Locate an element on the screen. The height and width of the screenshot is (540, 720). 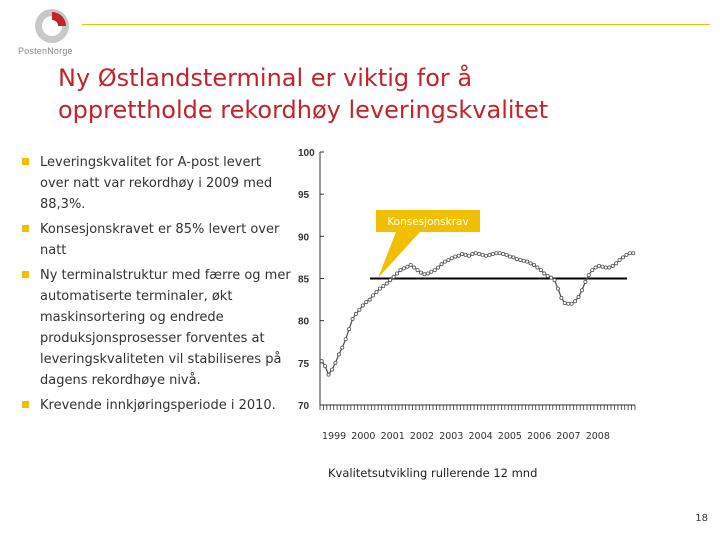
x-tick-label: 2006 is located at coordinates (539, 436).